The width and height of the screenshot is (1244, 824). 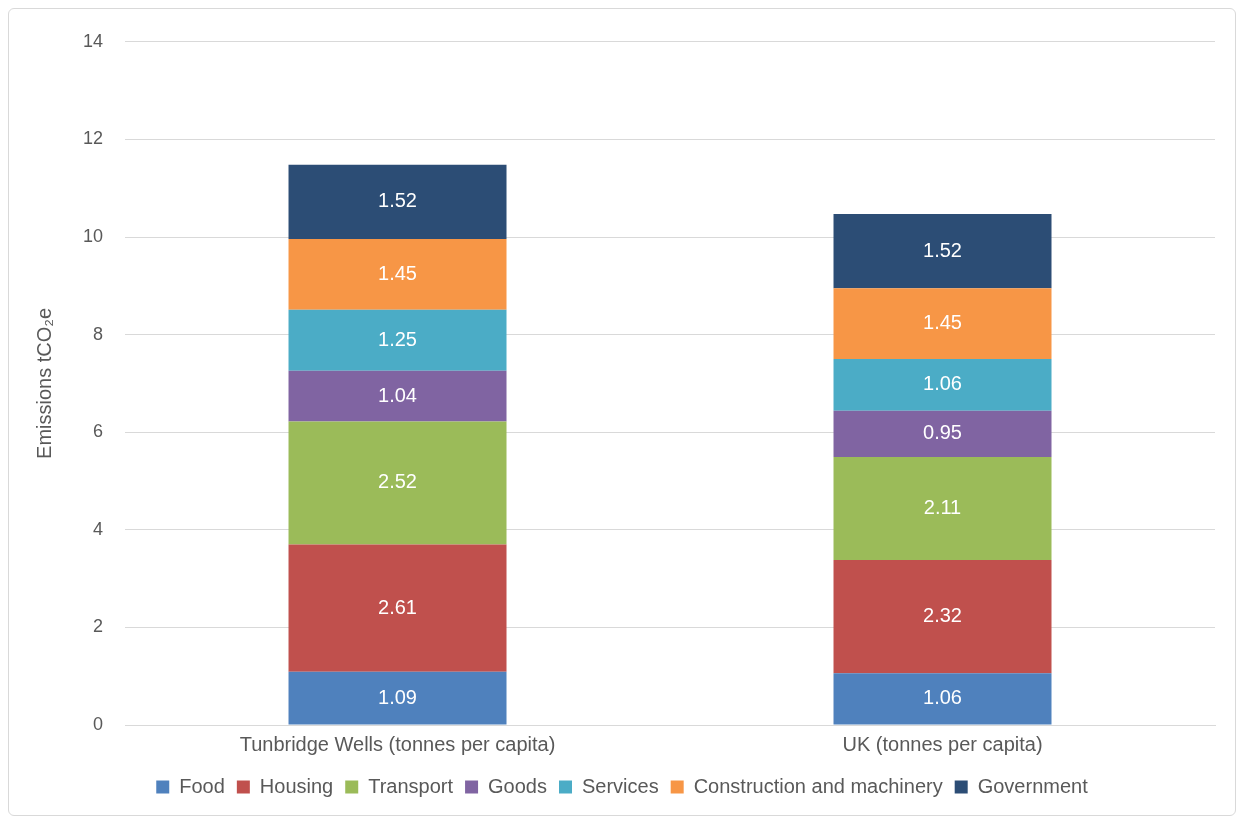 I want to click on data-label: 2.11, so click(x=942, y=507).